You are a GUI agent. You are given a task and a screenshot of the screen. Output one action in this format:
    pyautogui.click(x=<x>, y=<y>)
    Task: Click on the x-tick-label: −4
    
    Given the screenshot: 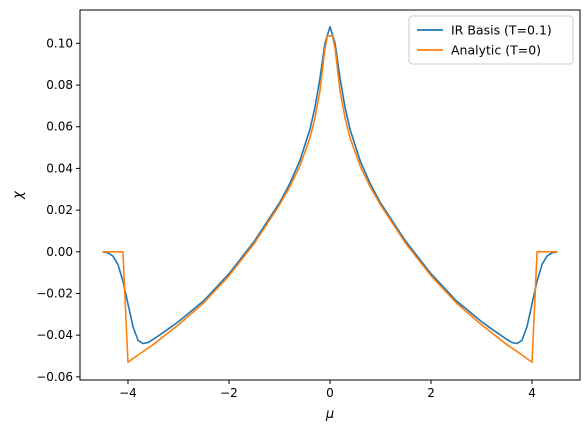 What is the action you would take?
    pyautogui.click(x=128, y=393)
    